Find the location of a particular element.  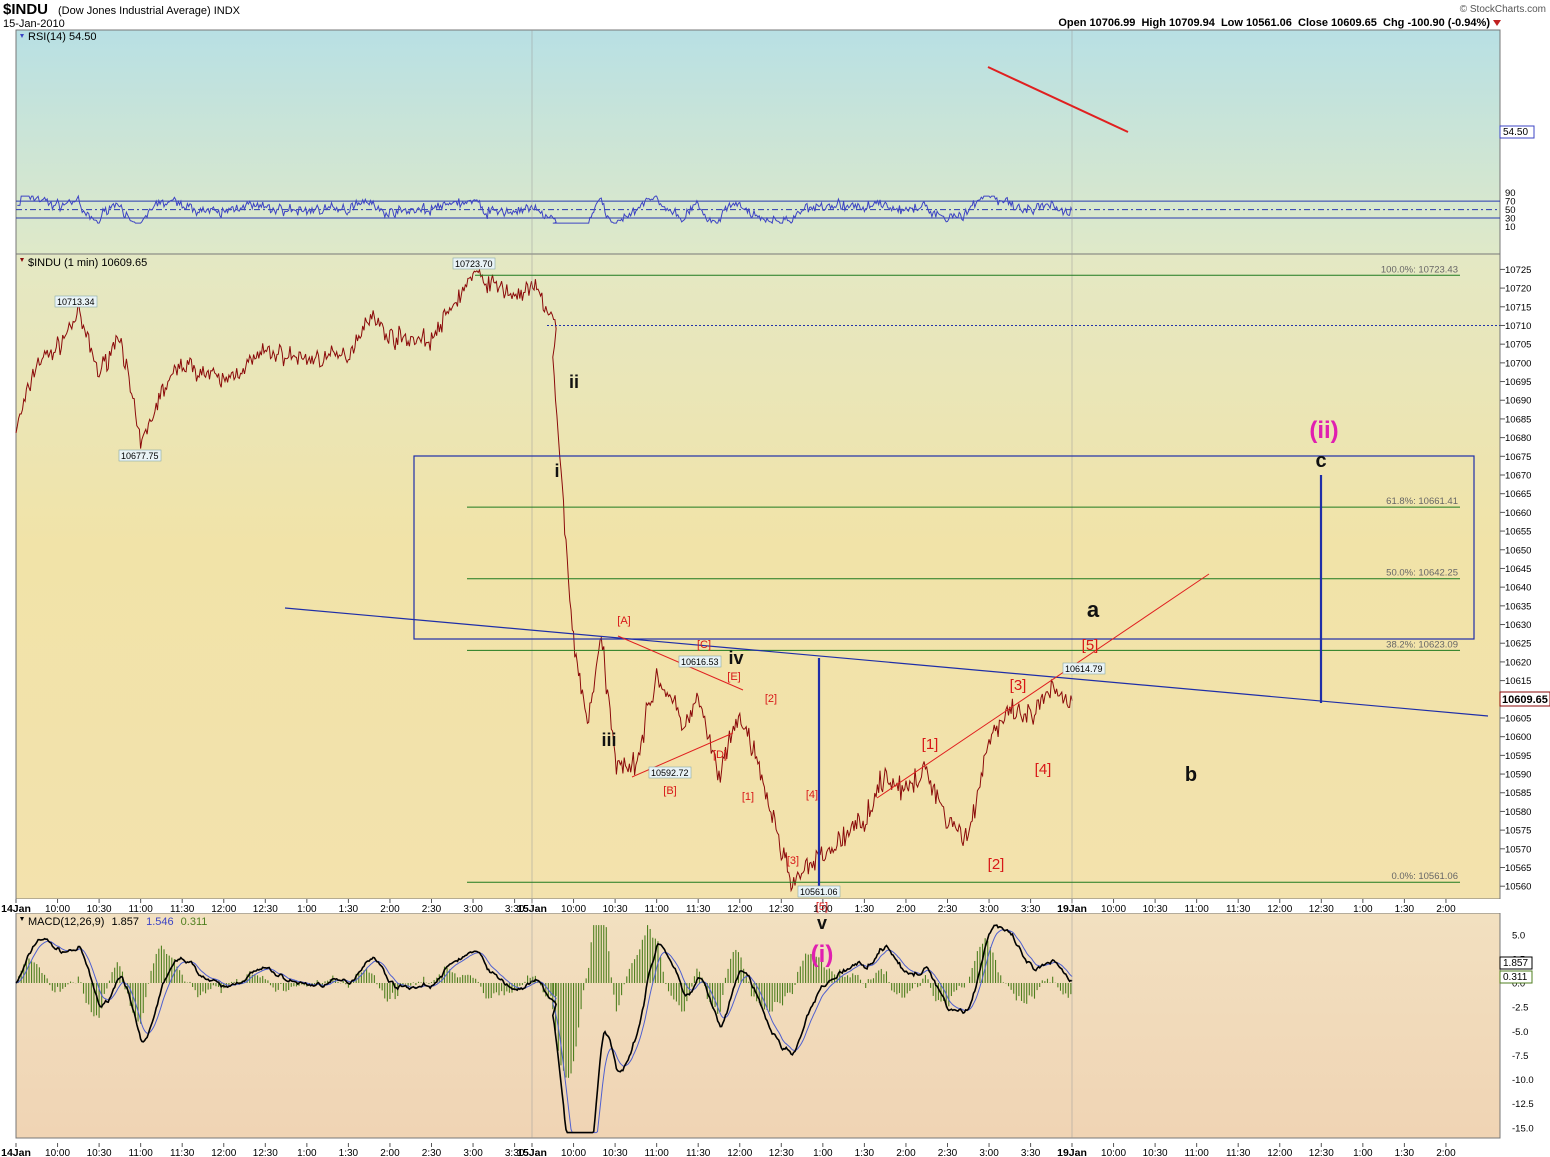

price-current-box is located at coordinates (1524, 699).